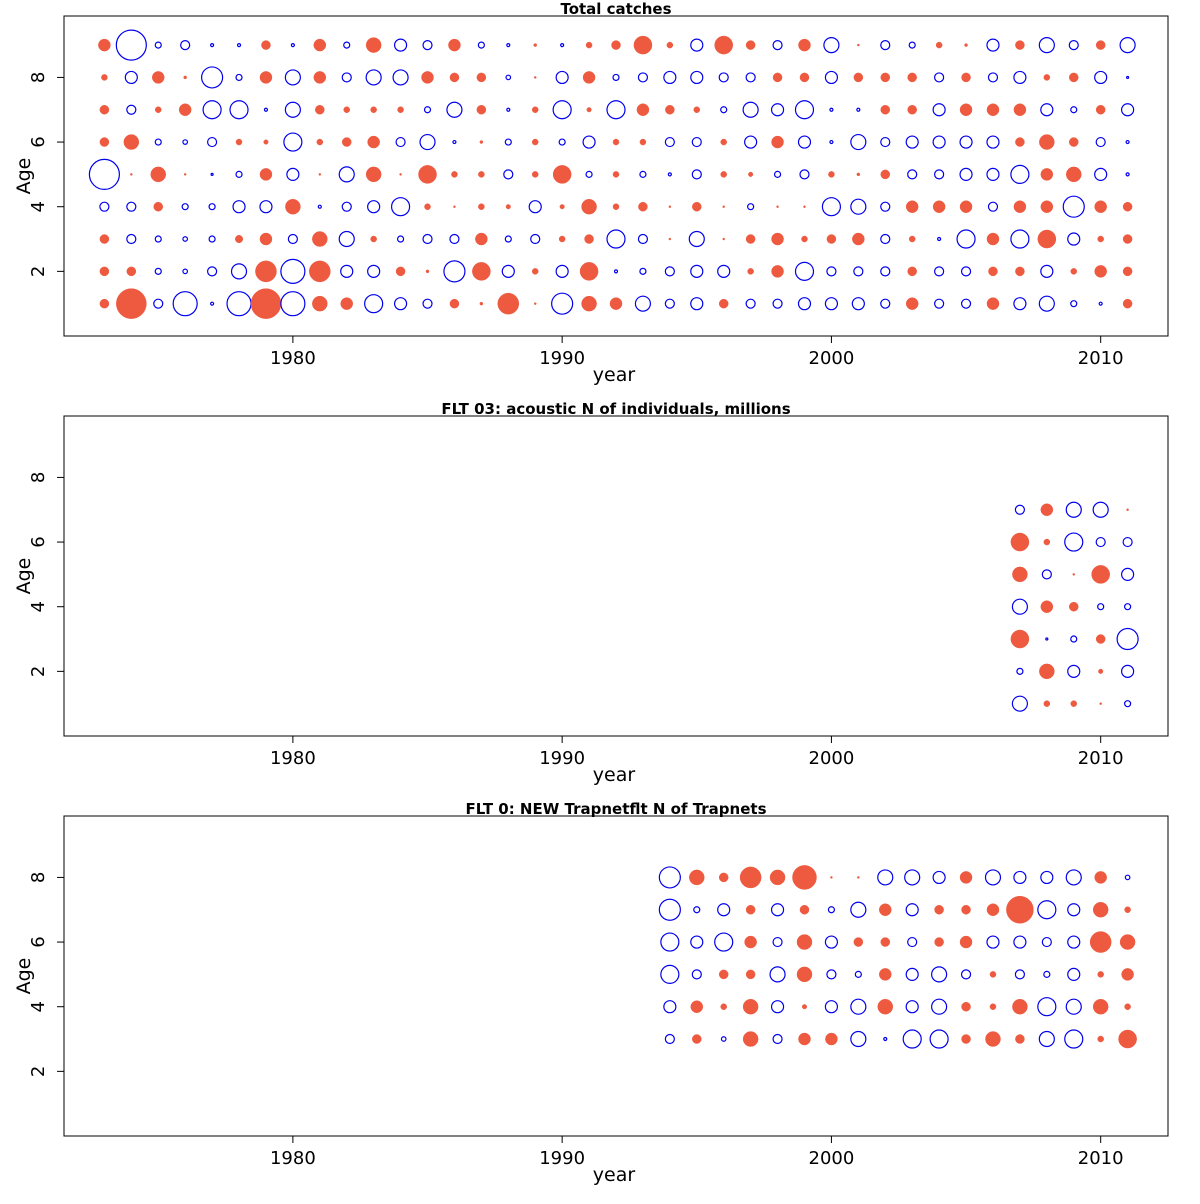 The height and width of the screenshot is (1204, 1200). I want to click on x-tick-label: 2000, so click(832, 758).